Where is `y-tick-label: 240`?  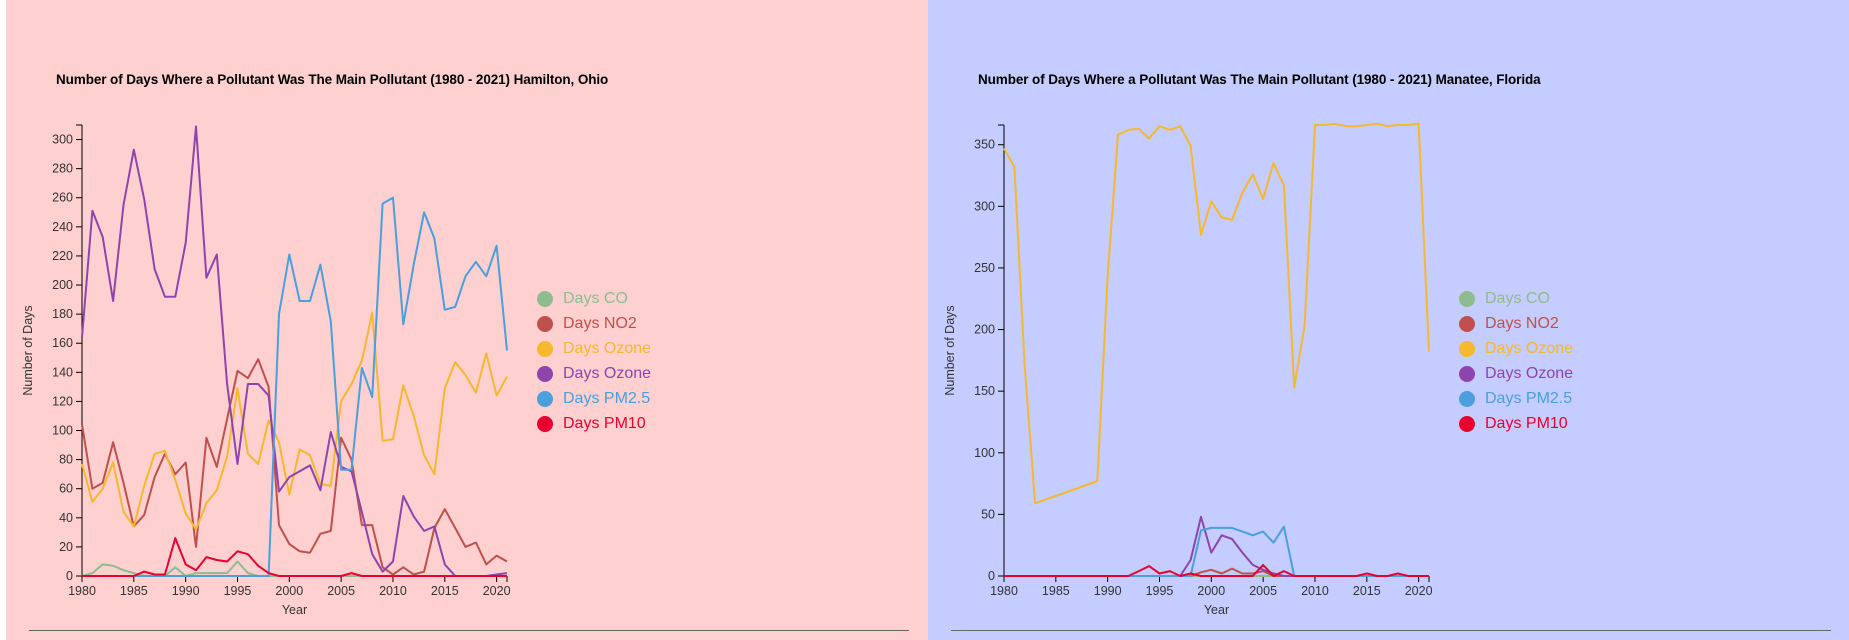 y-tick-label: 240 is located at coordinates (62, 227).